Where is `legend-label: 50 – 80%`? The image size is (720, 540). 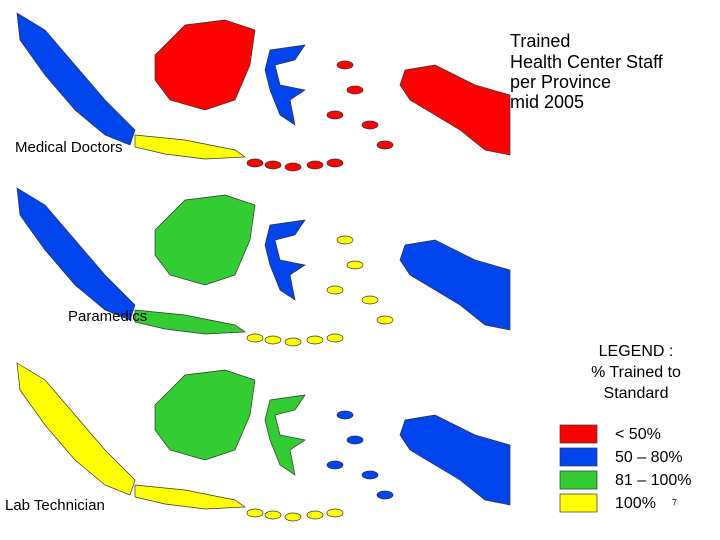
legend-label: 50 – 80% is located at coordinates (649, 457).